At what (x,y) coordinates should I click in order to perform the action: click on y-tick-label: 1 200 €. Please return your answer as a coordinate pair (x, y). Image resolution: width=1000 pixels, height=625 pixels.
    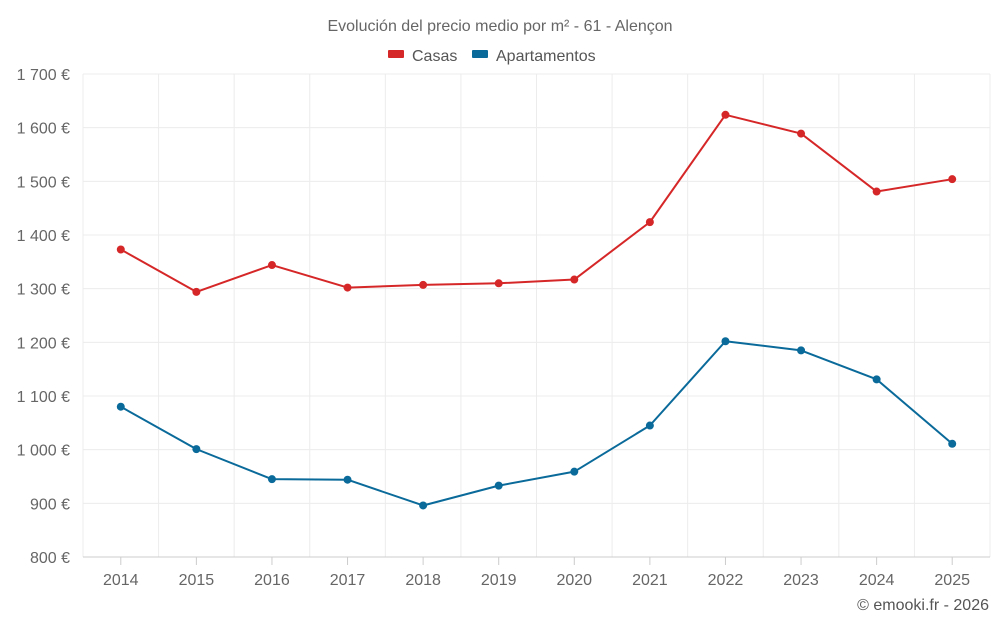
    Looking at the image, I should click on (43, 343).